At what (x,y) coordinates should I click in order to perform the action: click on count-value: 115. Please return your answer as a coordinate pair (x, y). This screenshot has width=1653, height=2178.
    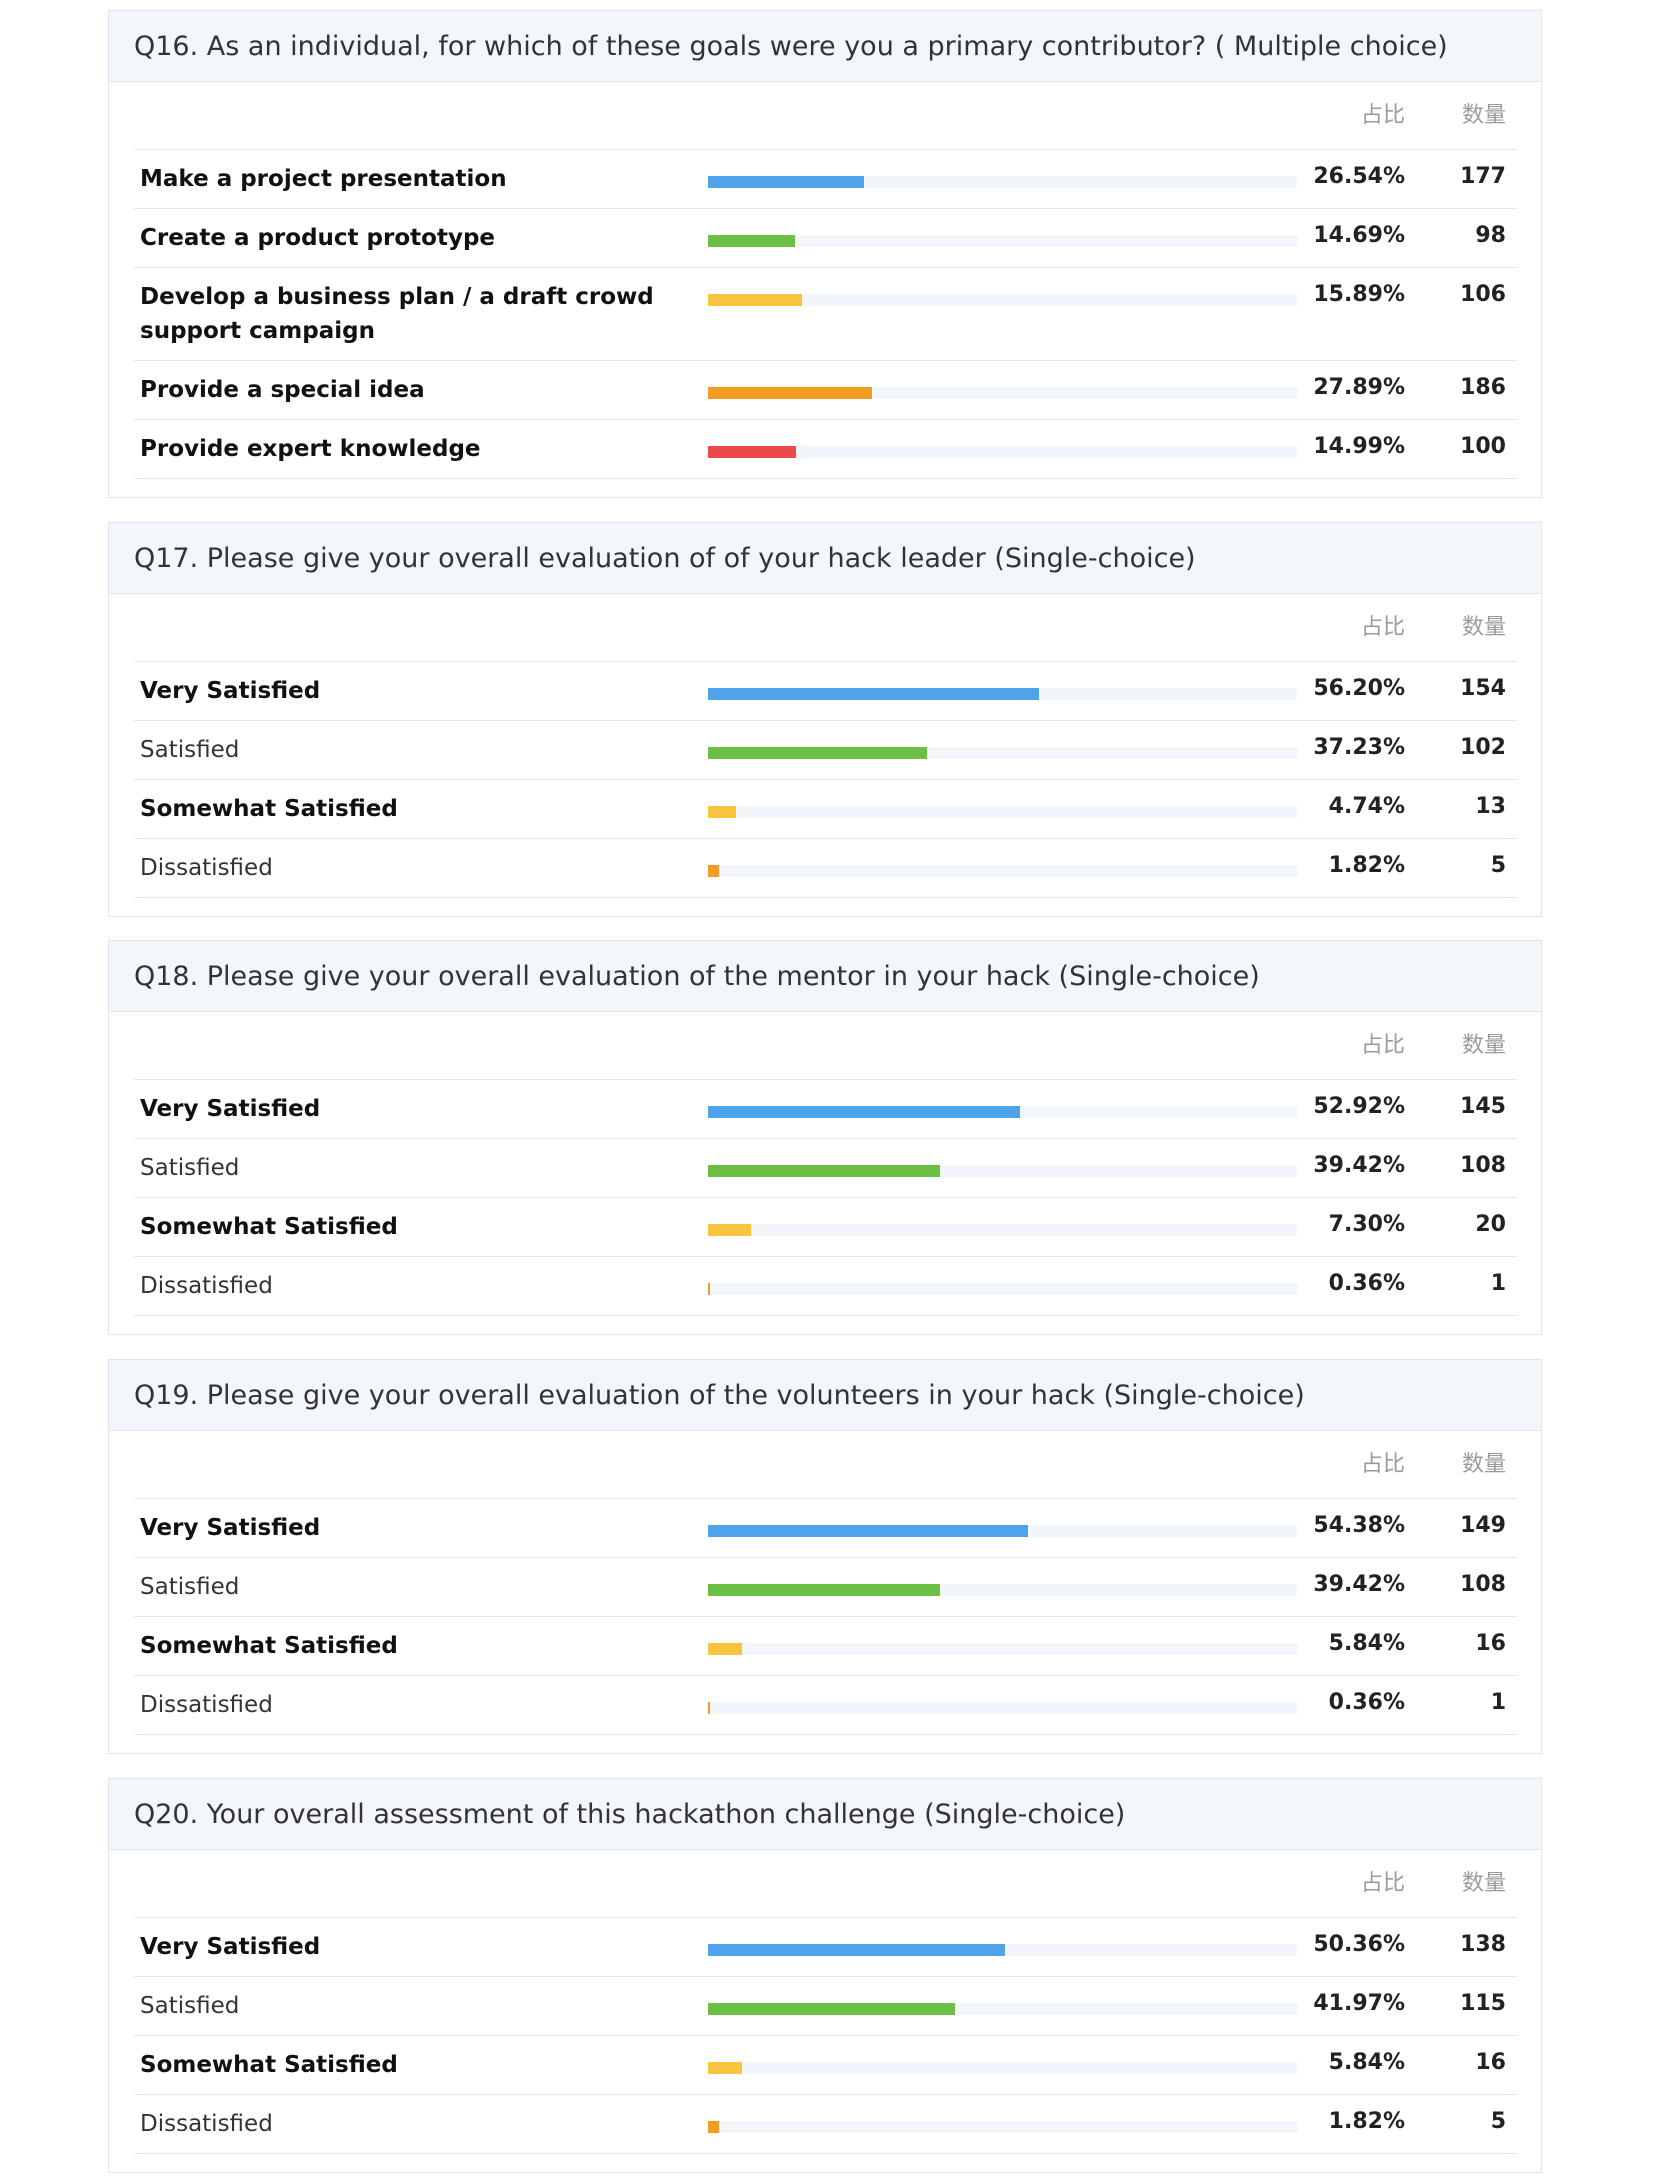
    Looking at the image, I should click on (1483, 2003).